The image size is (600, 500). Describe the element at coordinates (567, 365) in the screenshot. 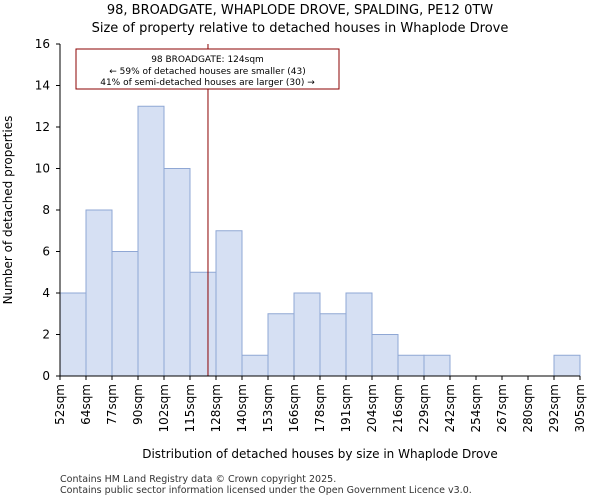

I see `bar-292sqm` at that location.